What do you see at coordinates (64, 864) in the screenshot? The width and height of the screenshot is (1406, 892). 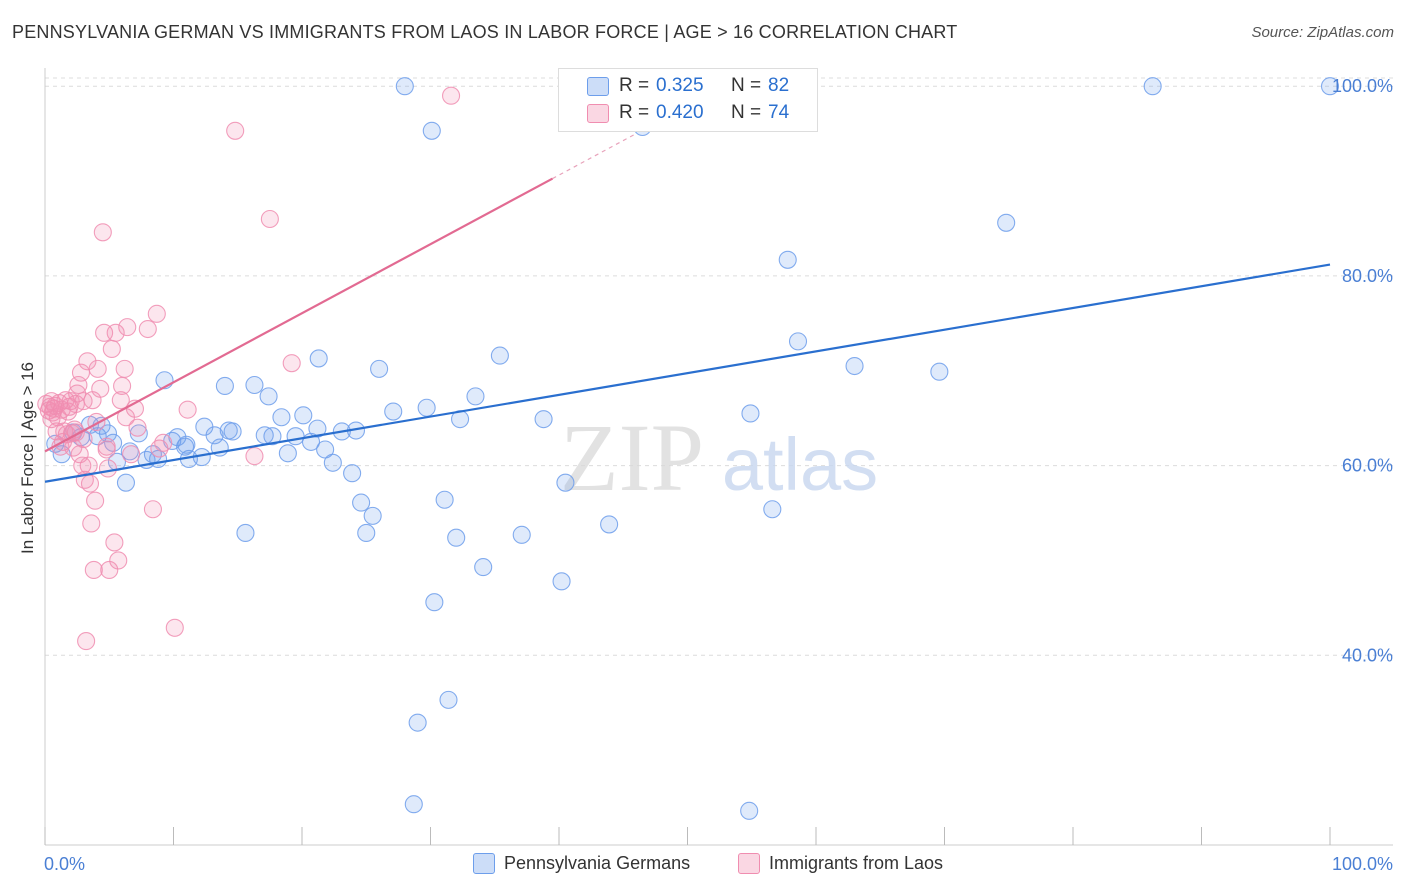 I see `x-tick-label-start: 0.0%` at bounding box center [64, 864].